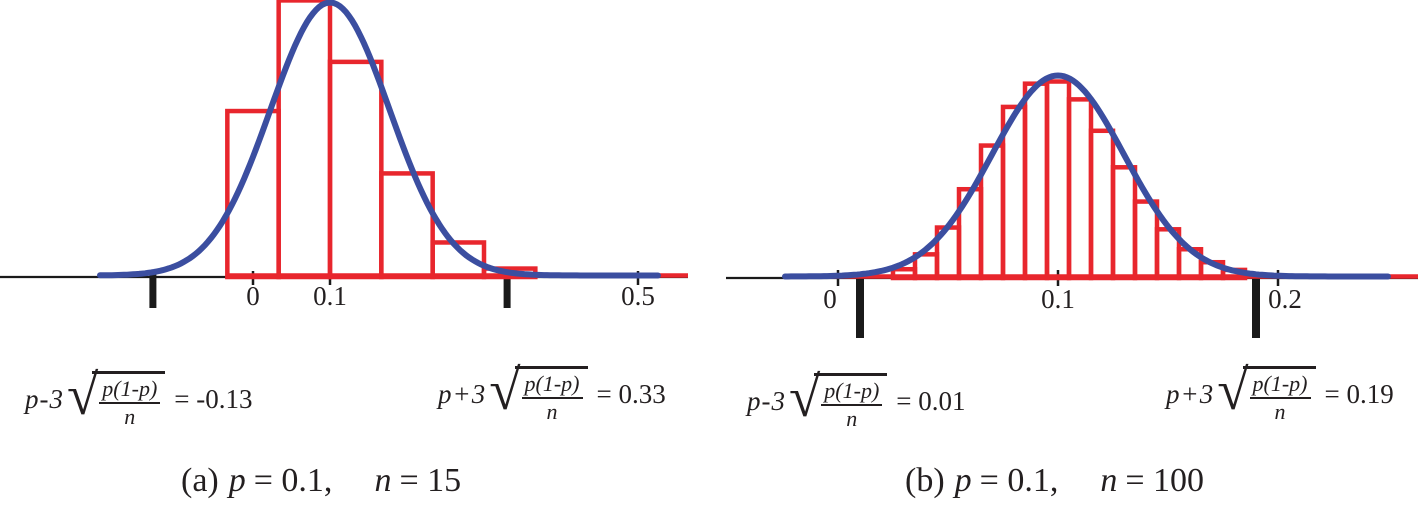 This screenshot has height=509, width=1423. What do you see at coordinates (1285, 299) in the screenshot?
I see `x-axis-tick-label: 0.2` at bounding box center [1285, 299].